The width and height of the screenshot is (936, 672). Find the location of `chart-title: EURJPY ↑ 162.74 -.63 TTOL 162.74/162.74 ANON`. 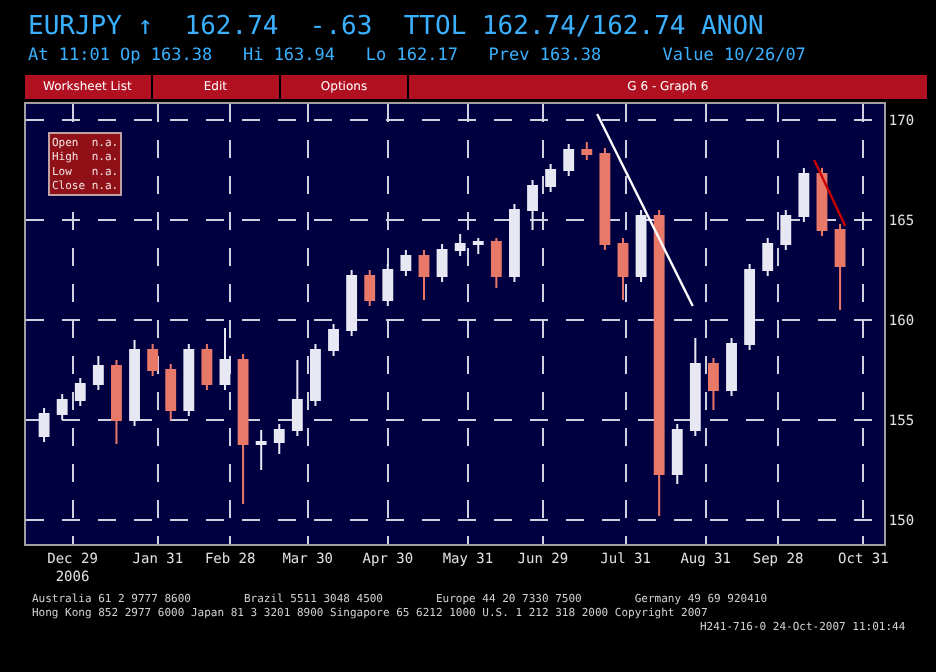

chart-title: EURJPY ↑ 162.74 -.63 TTOL 162.74/162.74 ANON is located at coordinates (396, 27).